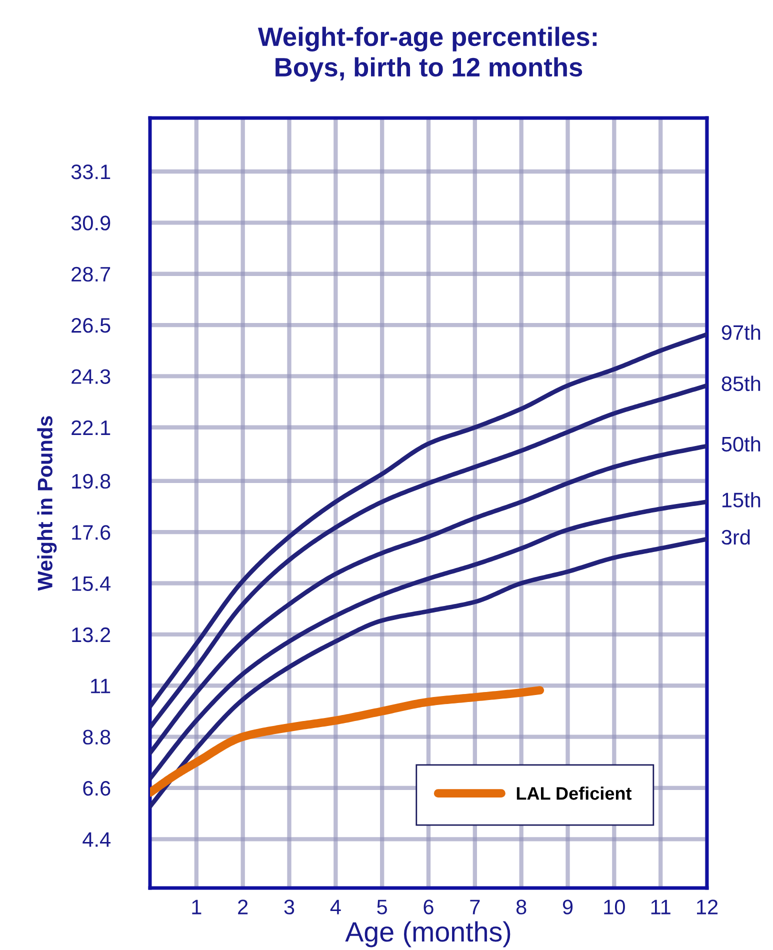  Describe the element at coordinates (475, 907) in the screenshot. I see `x-tick-label: 7` at that location.